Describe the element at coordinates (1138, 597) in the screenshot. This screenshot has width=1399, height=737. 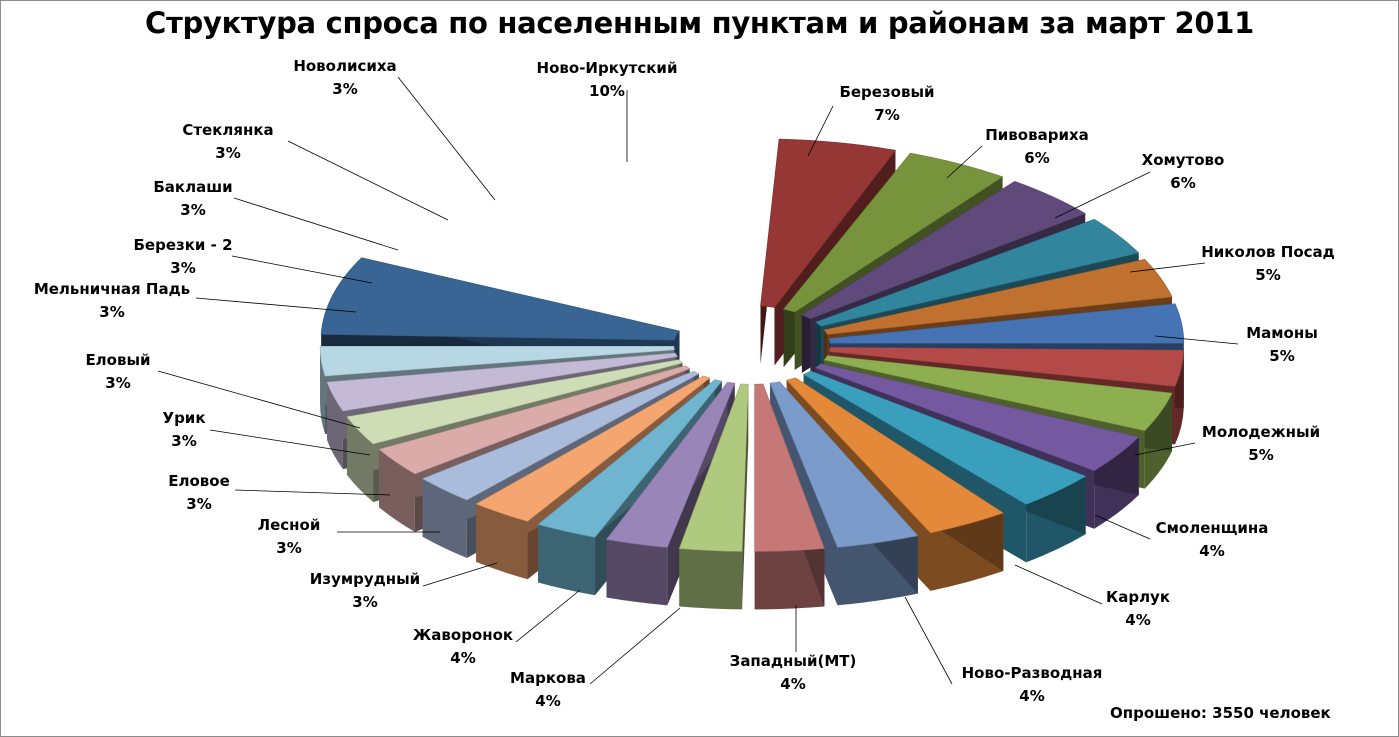
I see `slice-name-label: Карлук` at that location.